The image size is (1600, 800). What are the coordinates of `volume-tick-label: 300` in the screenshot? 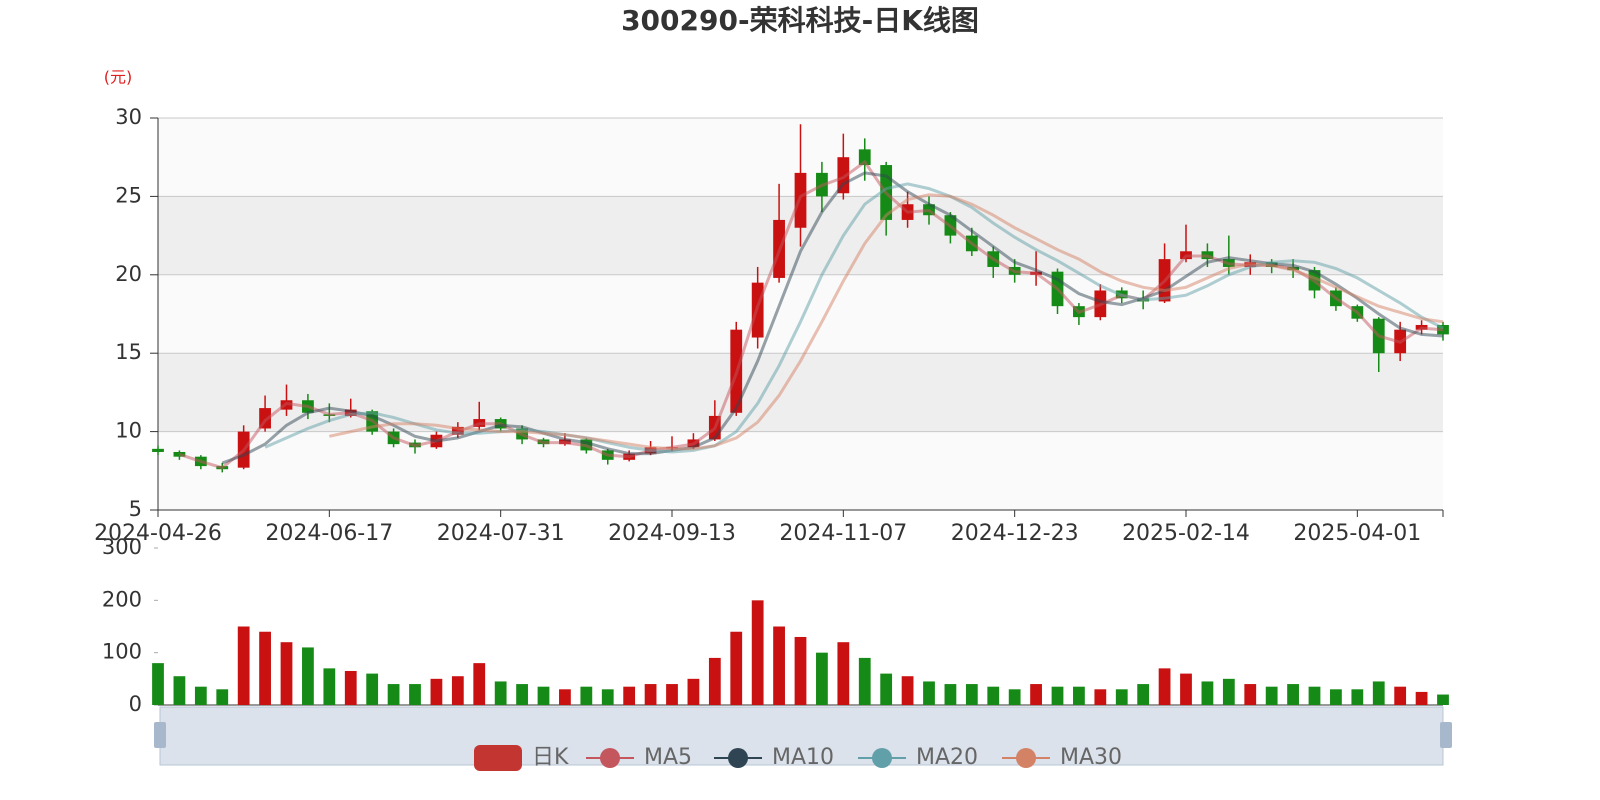 It's located at (122, 547).